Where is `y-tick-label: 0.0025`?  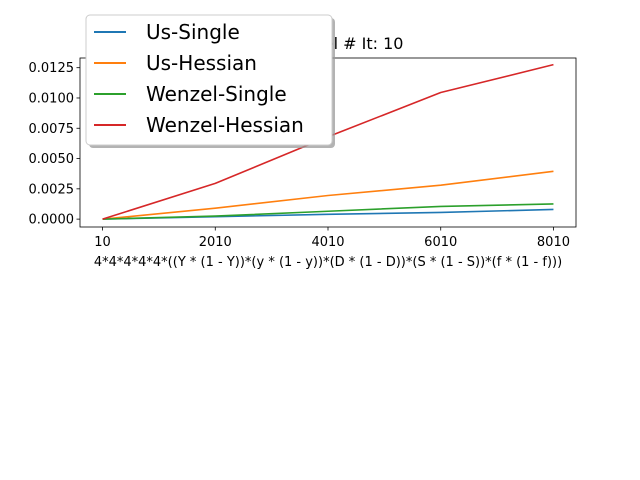
y-tick-label: 0.0025 is located at coordinates (52, 189).